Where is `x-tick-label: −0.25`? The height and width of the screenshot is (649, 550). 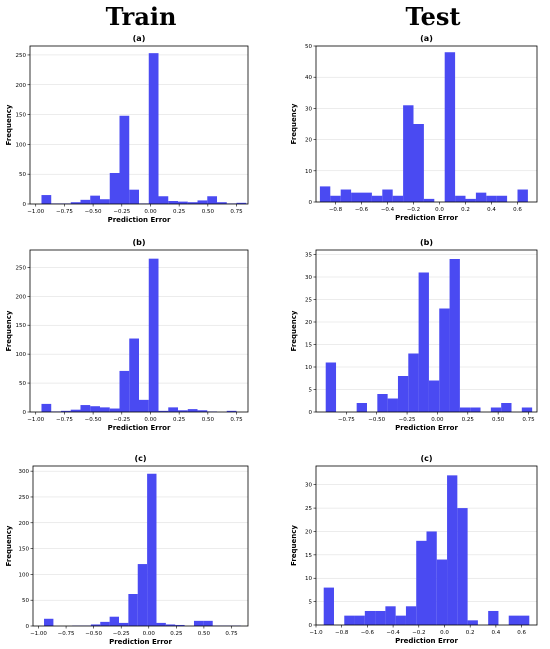 x-tick-label: −0.25 is located at coordinates (121, 212).